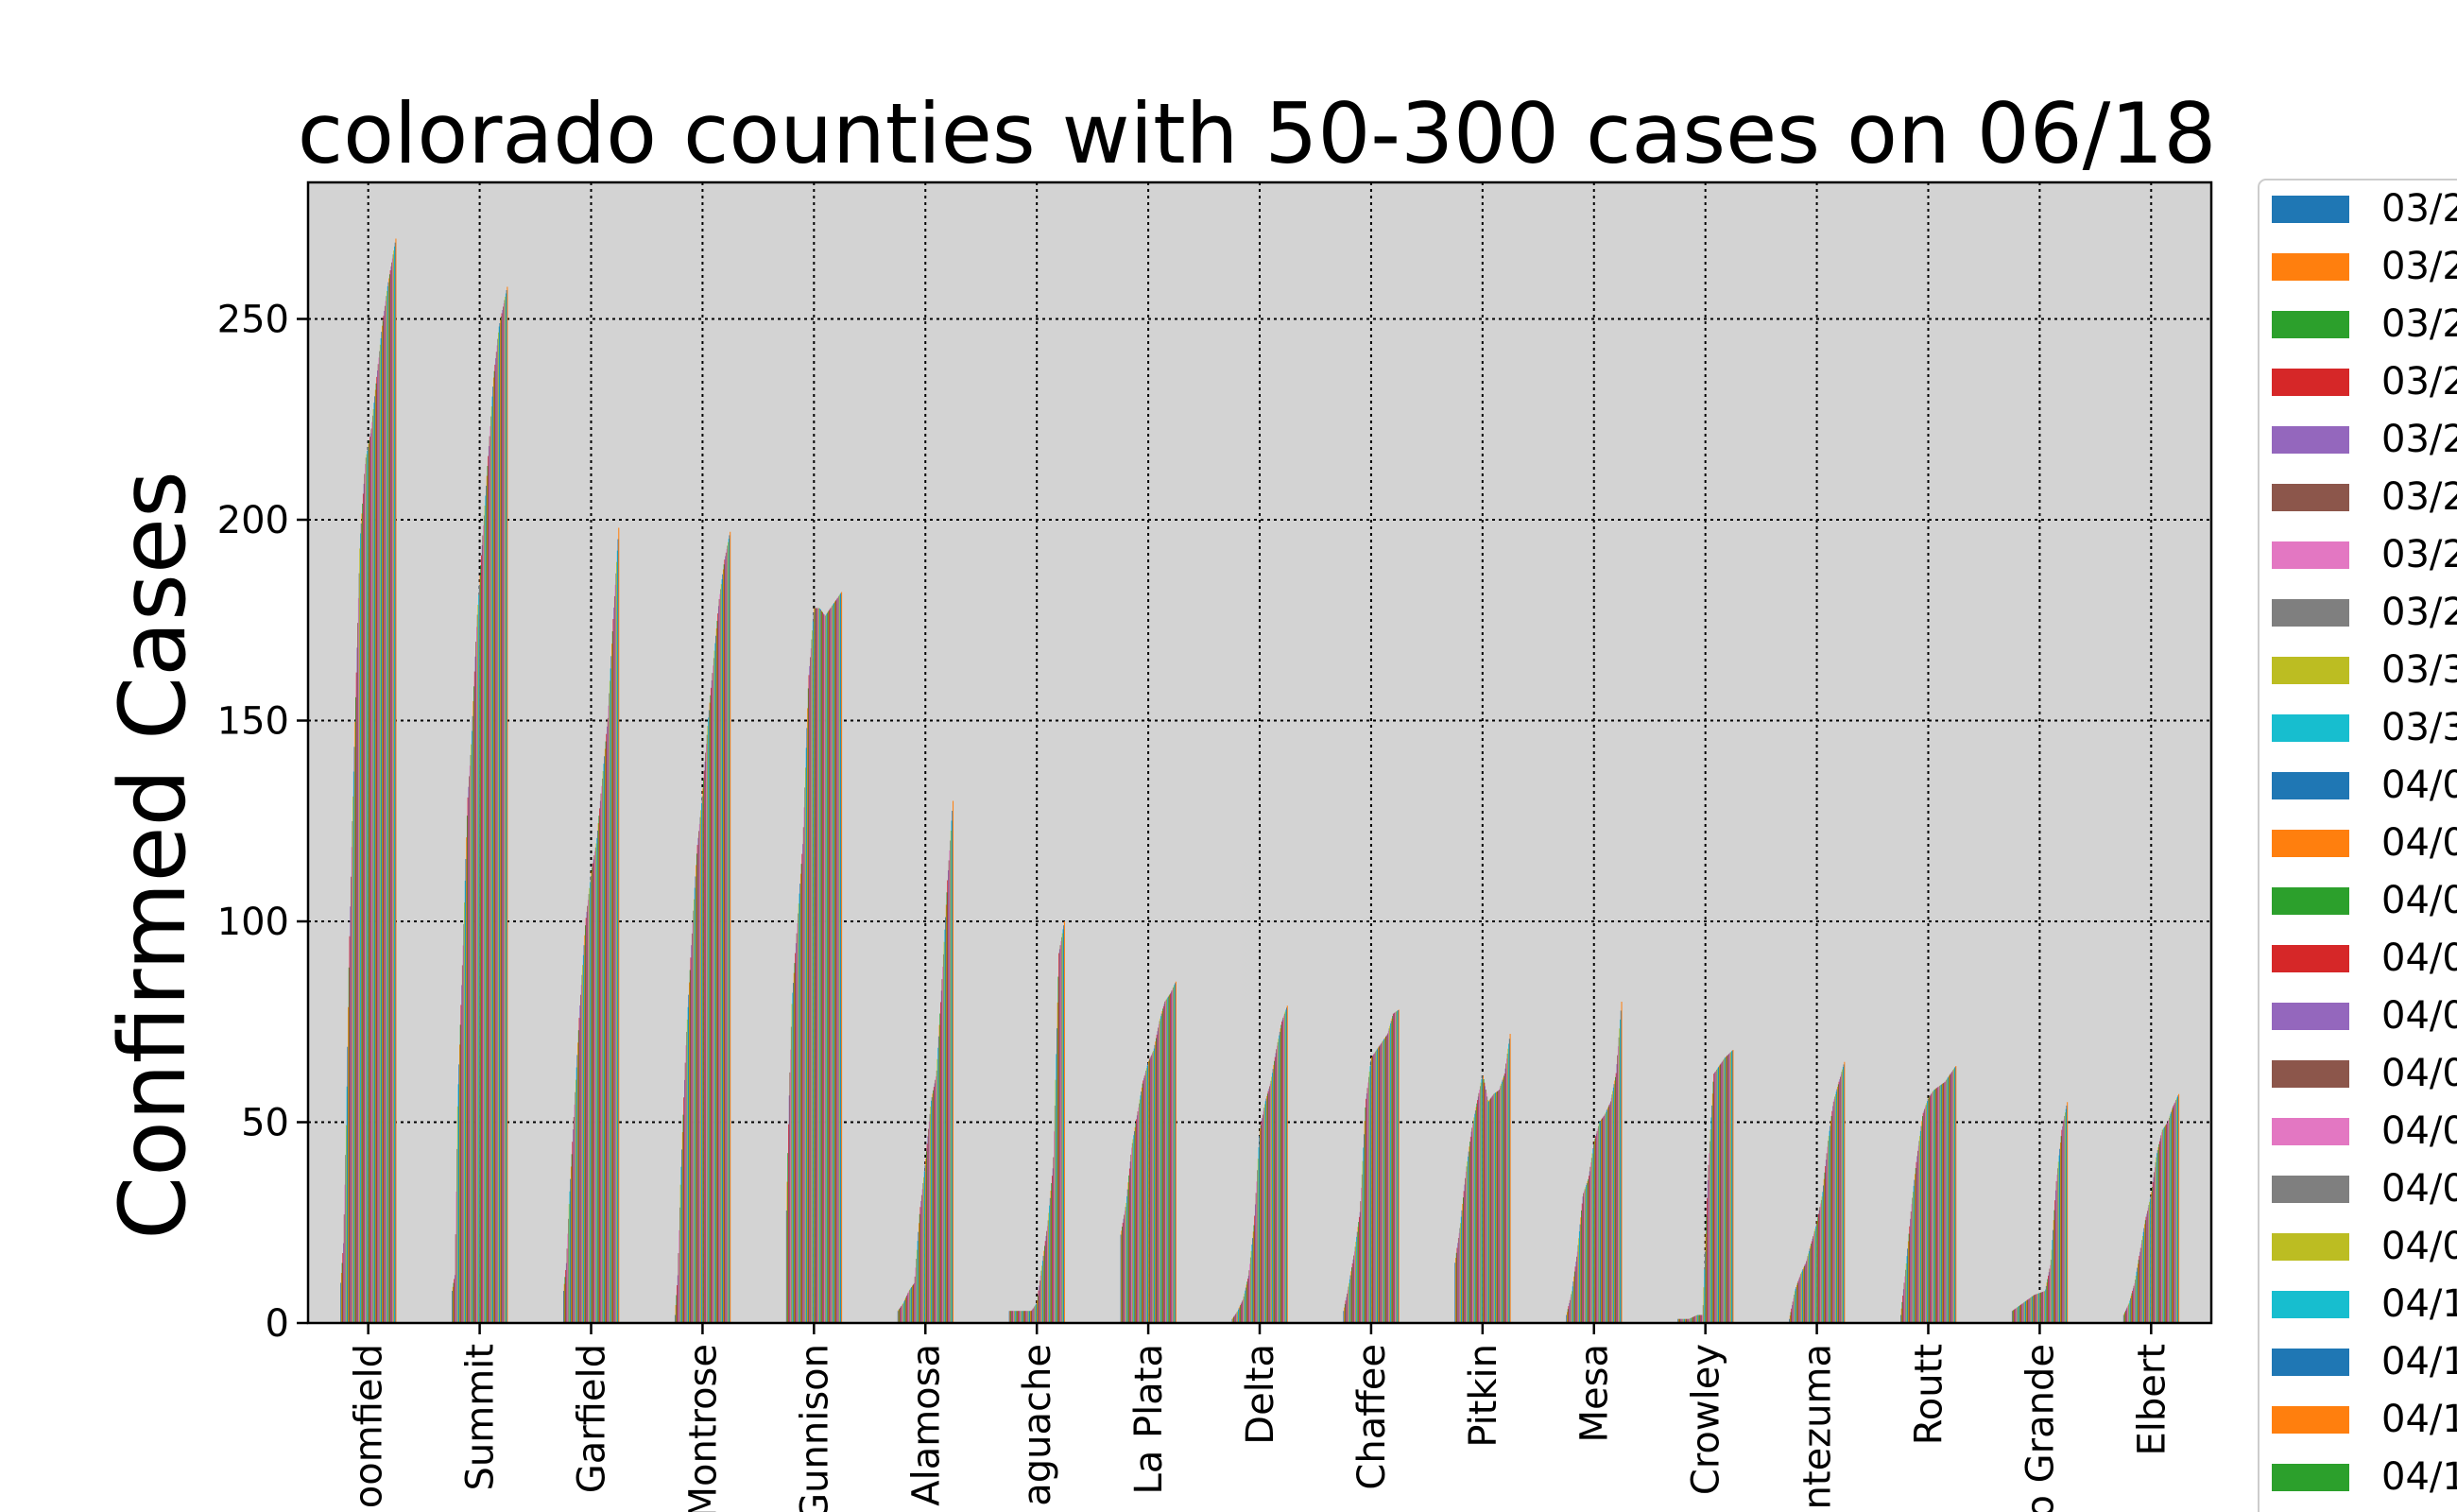  Describe the element at coordinates (2310, 555) in the screenshot. I see `legend-swatch` at that location.